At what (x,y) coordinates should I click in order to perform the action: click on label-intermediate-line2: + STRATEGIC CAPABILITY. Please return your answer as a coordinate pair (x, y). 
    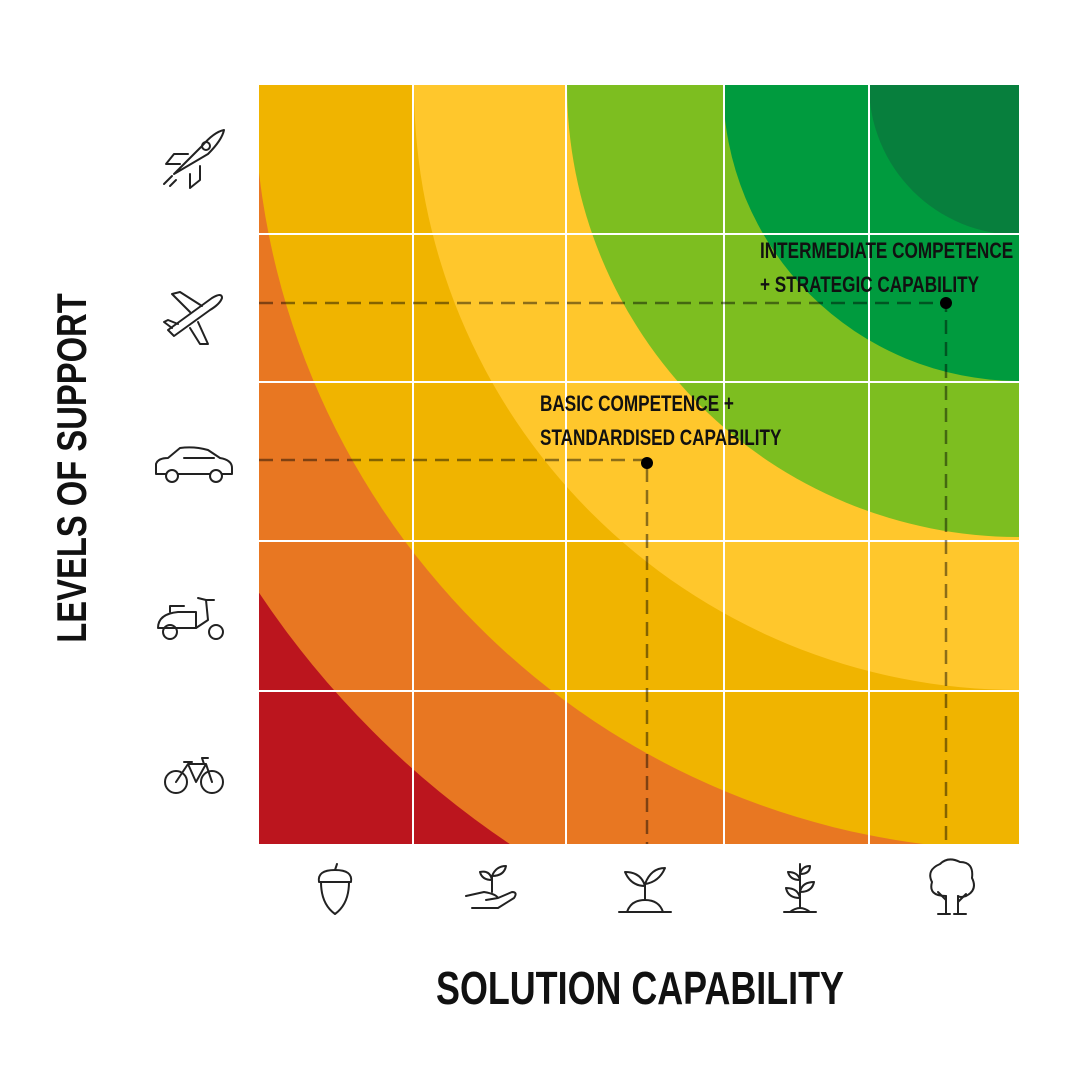
    Looking at the image, I should click on (869, 285).